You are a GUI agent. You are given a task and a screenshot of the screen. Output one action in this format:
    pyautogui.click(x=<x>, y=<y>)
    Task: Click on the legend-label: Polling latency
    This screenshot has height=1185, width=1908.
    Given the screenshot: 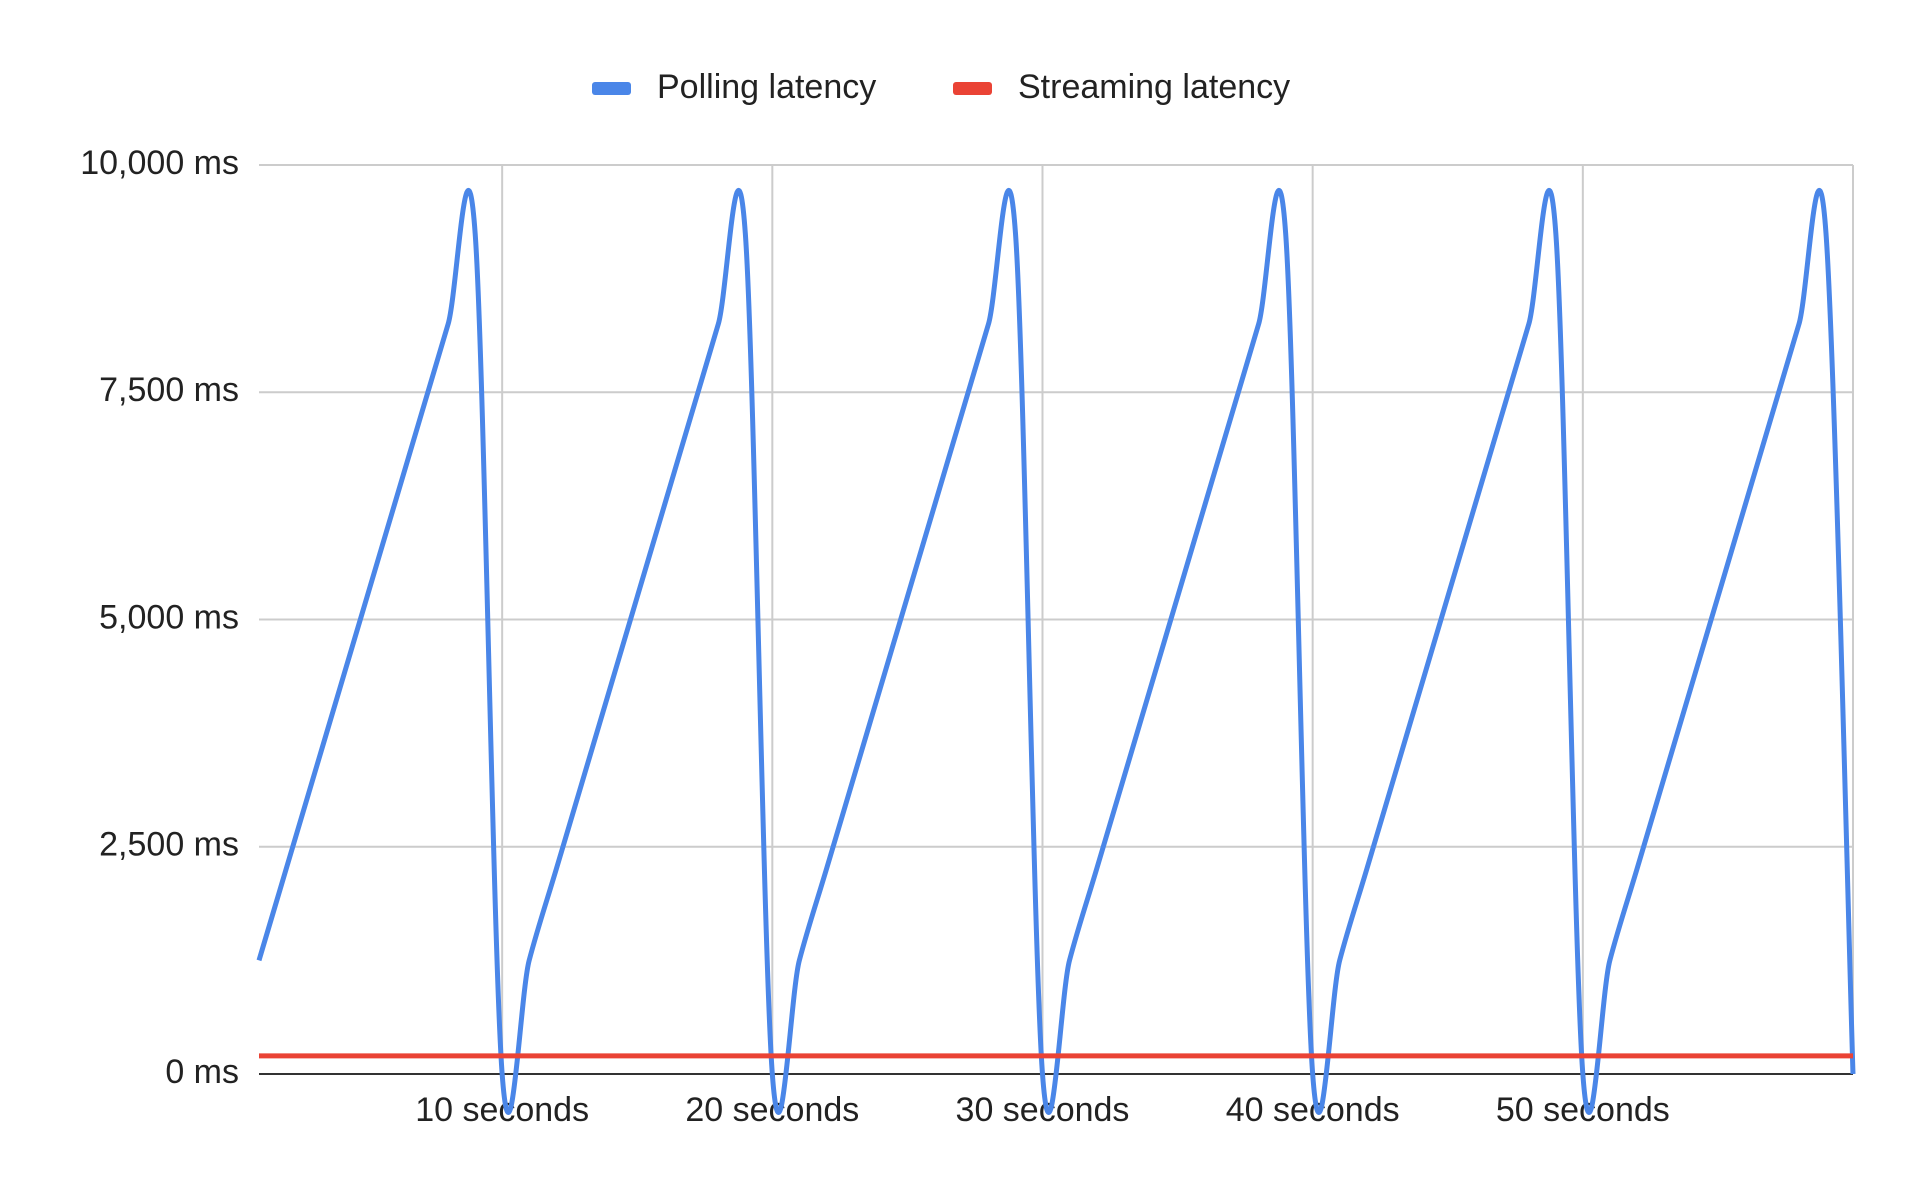 What is the action you would take?
    pyautogui.click(x=766, y=87)
    